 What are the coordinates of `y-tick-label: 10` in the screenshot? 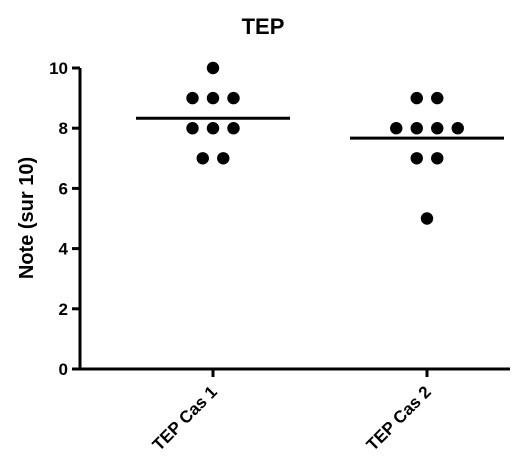 It's located at (58, 68).